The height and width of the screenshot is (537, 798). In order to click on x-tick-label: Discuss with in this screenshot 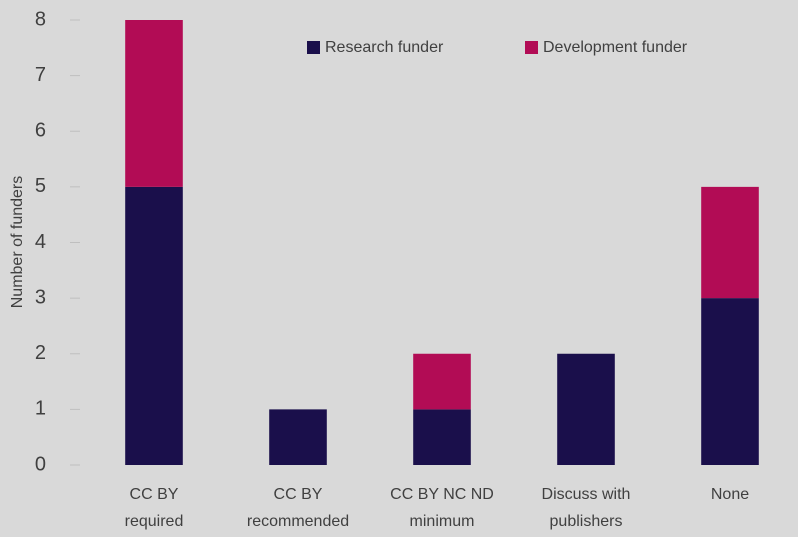, I will do `click(586, 494)`.